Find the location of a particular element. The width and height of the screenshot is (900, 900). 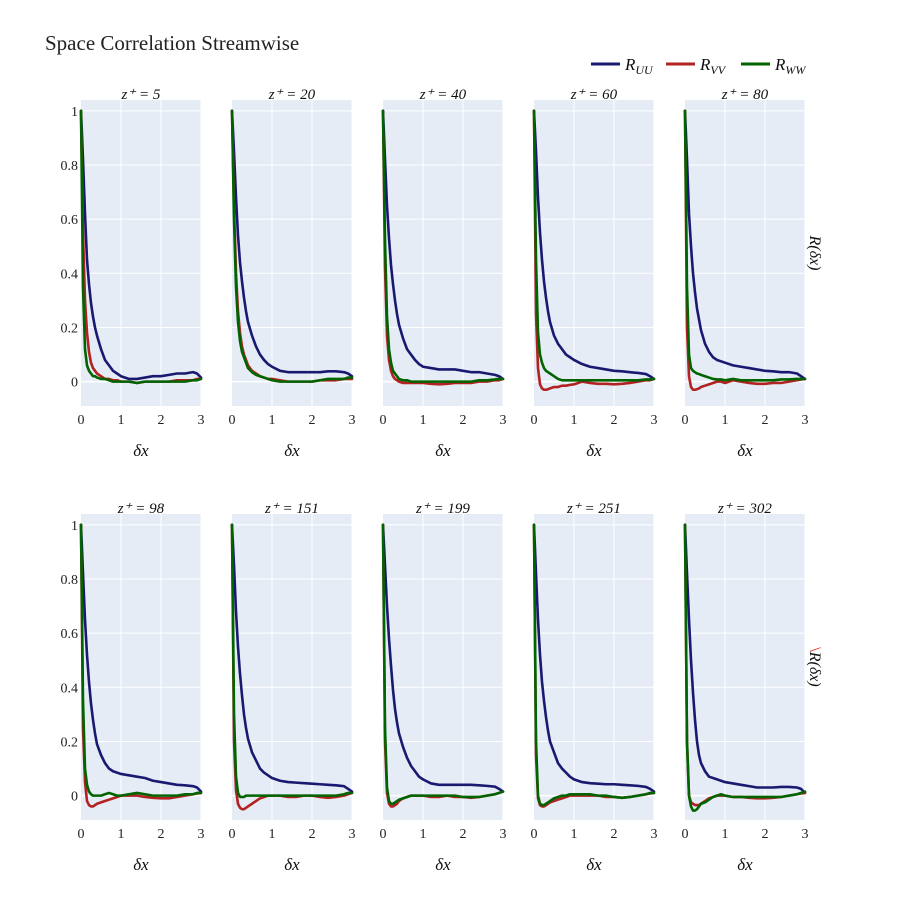

panel-7: z⁺ = 151 0 1 2 3 δx is located at coordinates (292, 687).